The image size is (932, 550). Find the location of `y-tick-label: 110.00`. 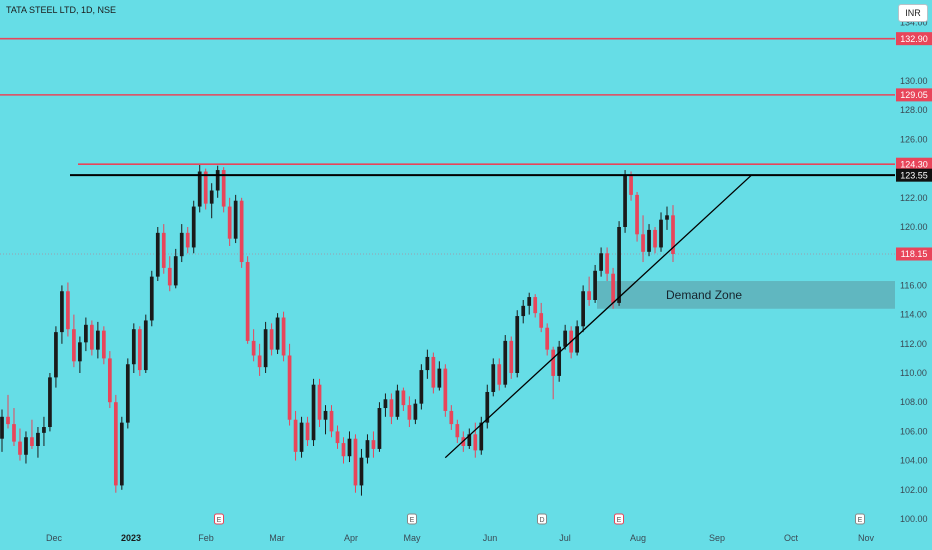

y-tick-label: 110.00 is located at coordinates (913, 373).